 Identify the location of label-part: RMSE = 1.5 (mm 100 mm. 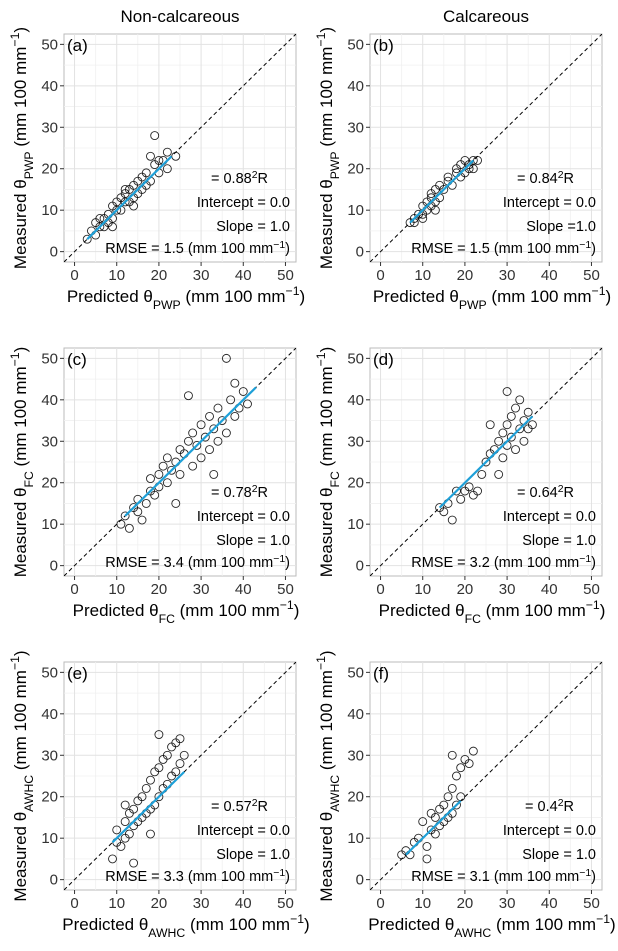
(189, 249).